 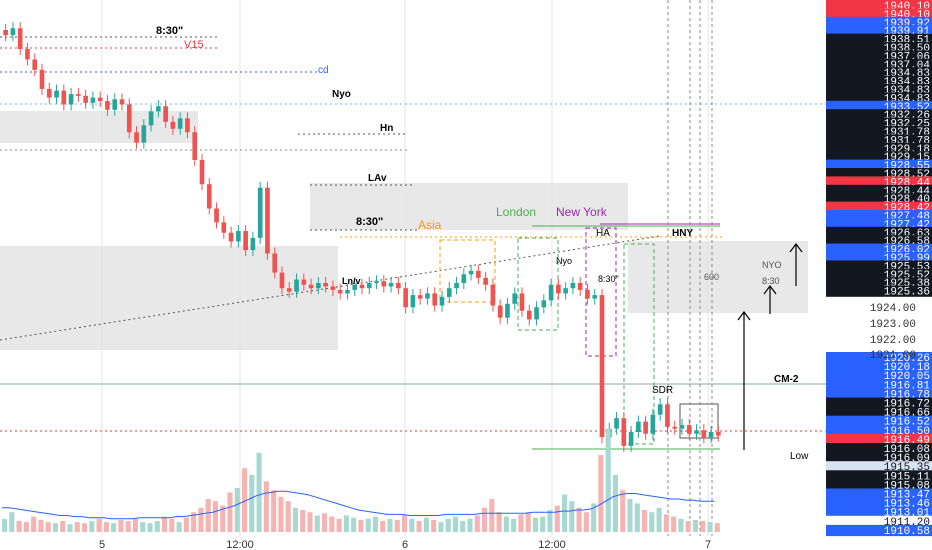 What do you see at coordinates (907, 293) in the screenshot?
I see `price-tag-34: 1925.36` at bounding box center [907, 293].